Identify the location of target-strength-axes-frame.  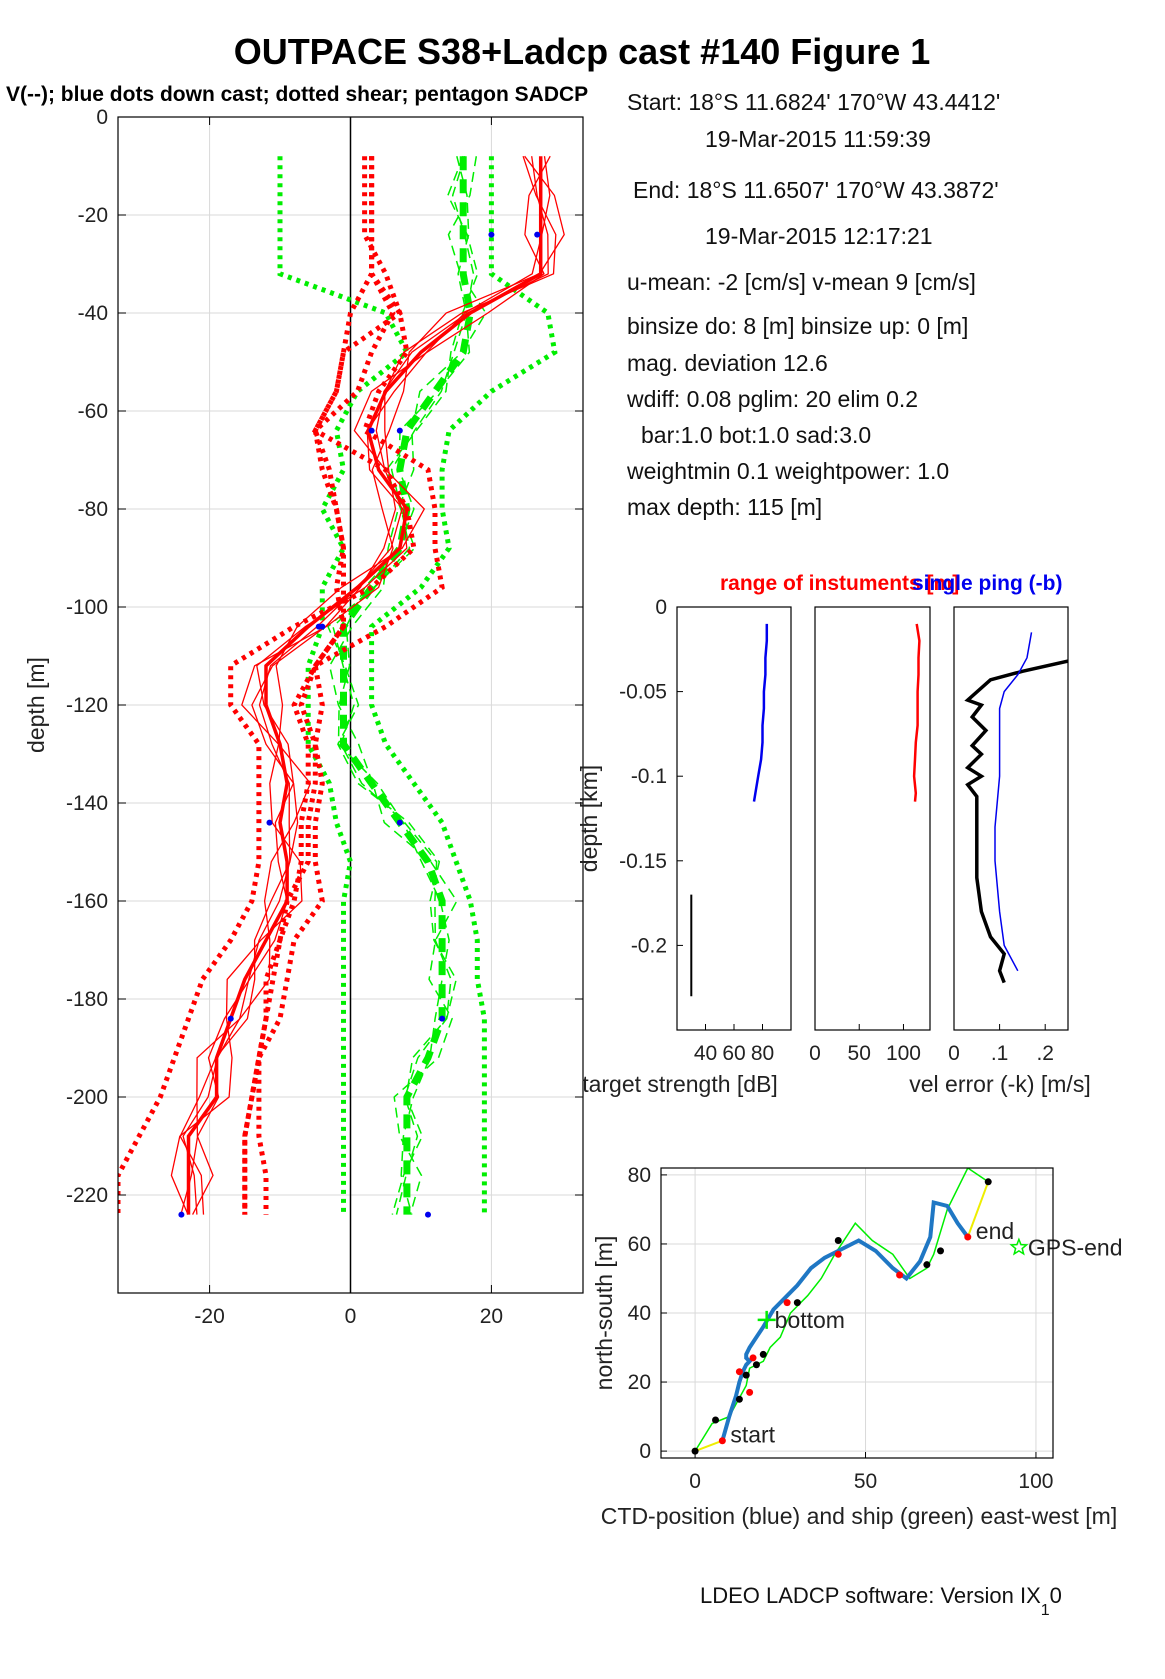
(734, 818).